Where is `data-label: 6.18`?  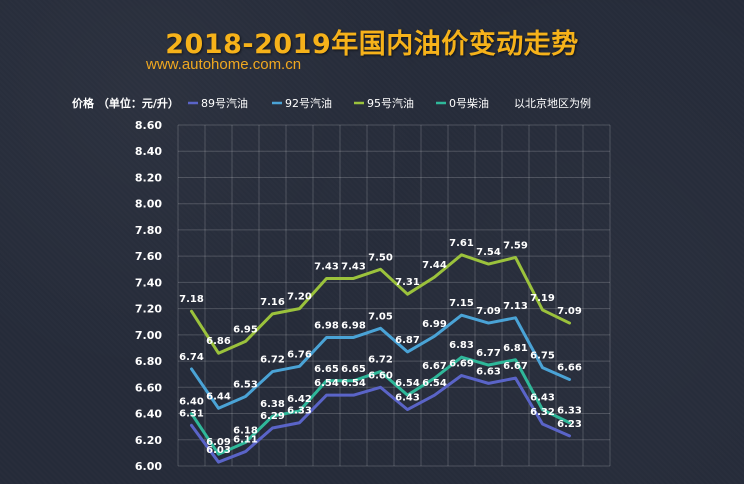
data-label: 6.18 is located at coordinates (245, 430).